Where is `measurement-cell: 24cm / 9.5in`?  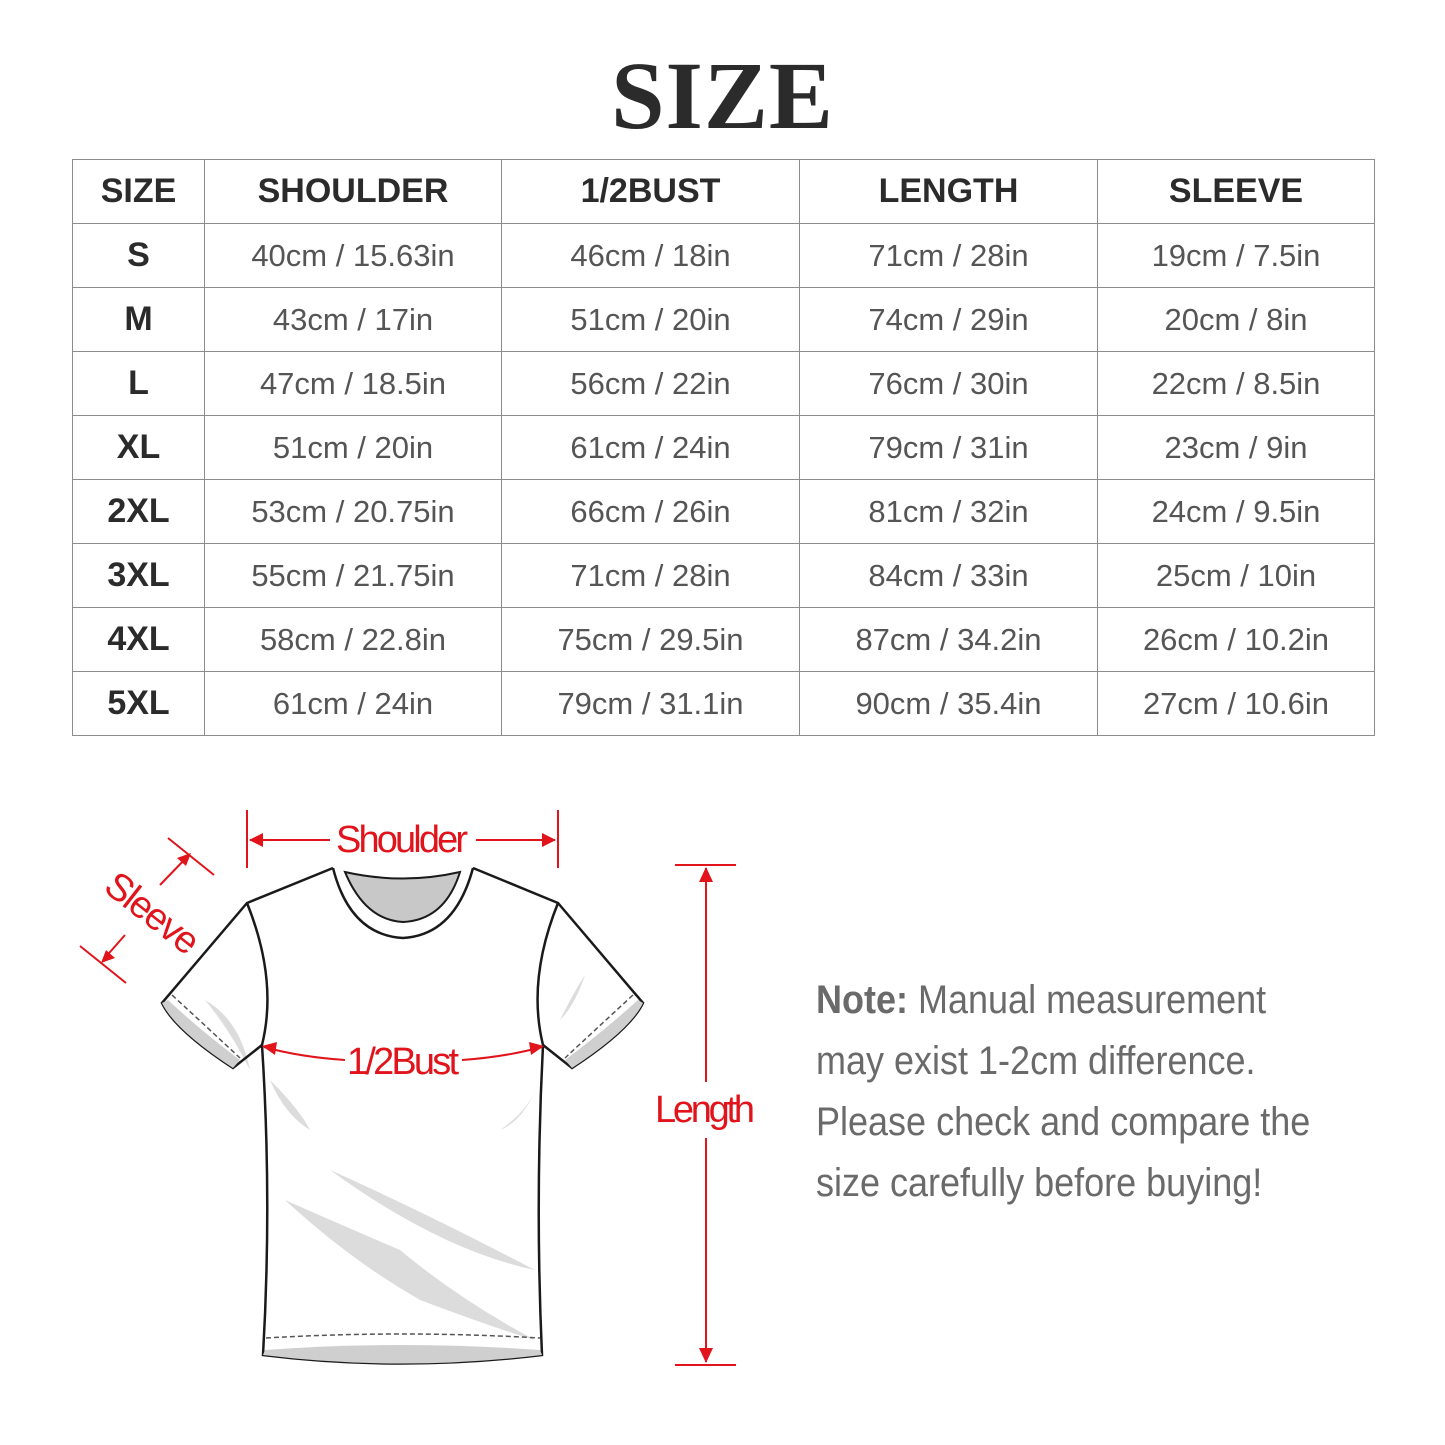
measurement-cell: 24cm / 9.5in is located at coordinates (1236, 511).